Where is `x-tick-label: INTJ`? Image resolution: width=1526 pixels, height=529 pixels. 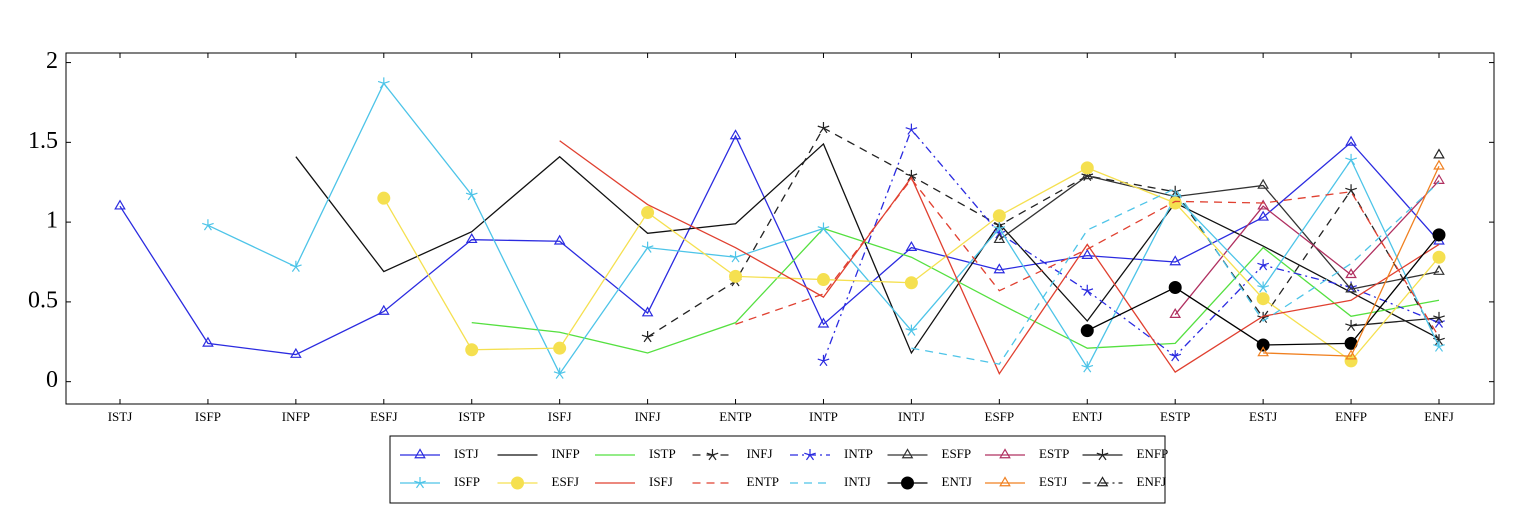
x-tick-label: INTJ is located at coordinates (911, 416).